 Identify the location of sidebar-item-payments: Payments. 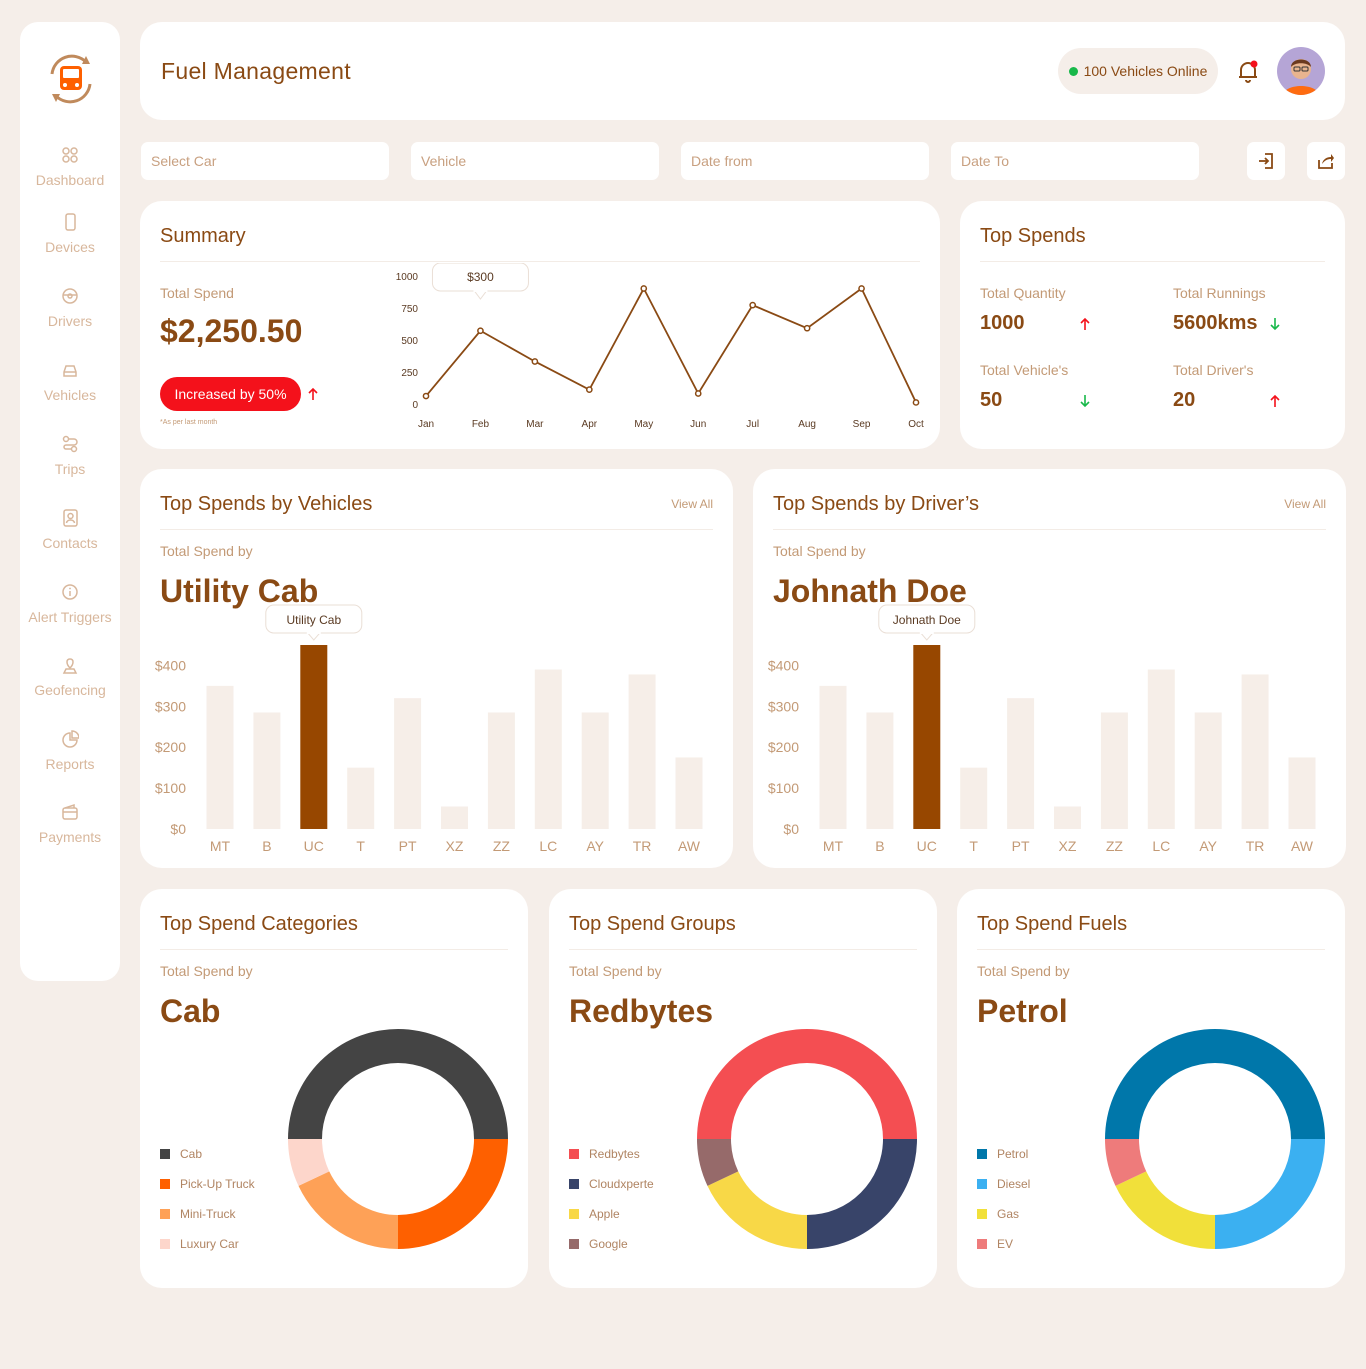
(70, 824).